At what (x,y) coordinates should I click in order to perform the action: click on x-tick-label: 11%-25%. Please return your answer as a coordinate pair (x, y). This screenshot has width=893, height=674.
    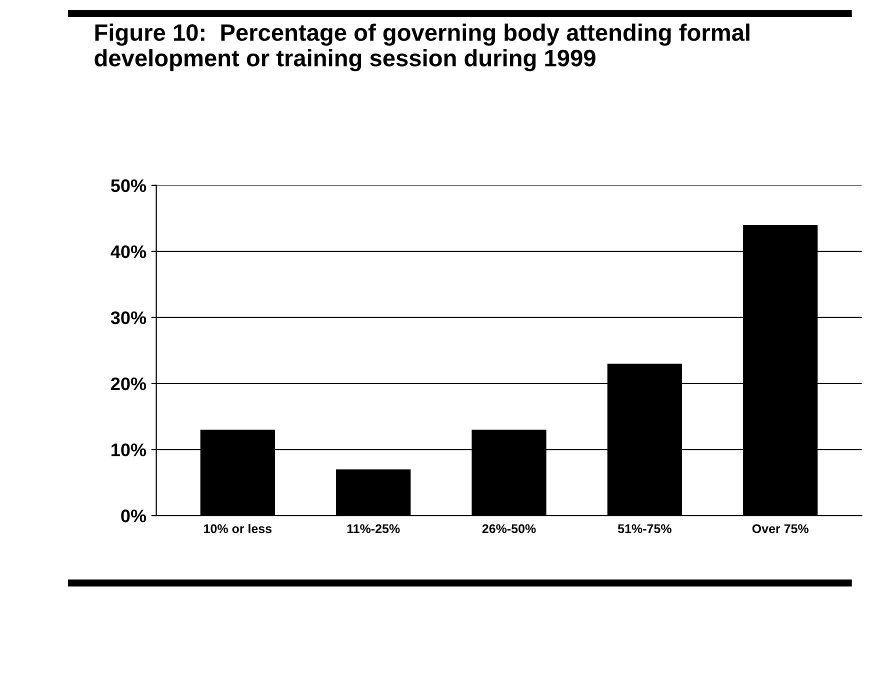
    Looking at the image, I should click on (373, 529).